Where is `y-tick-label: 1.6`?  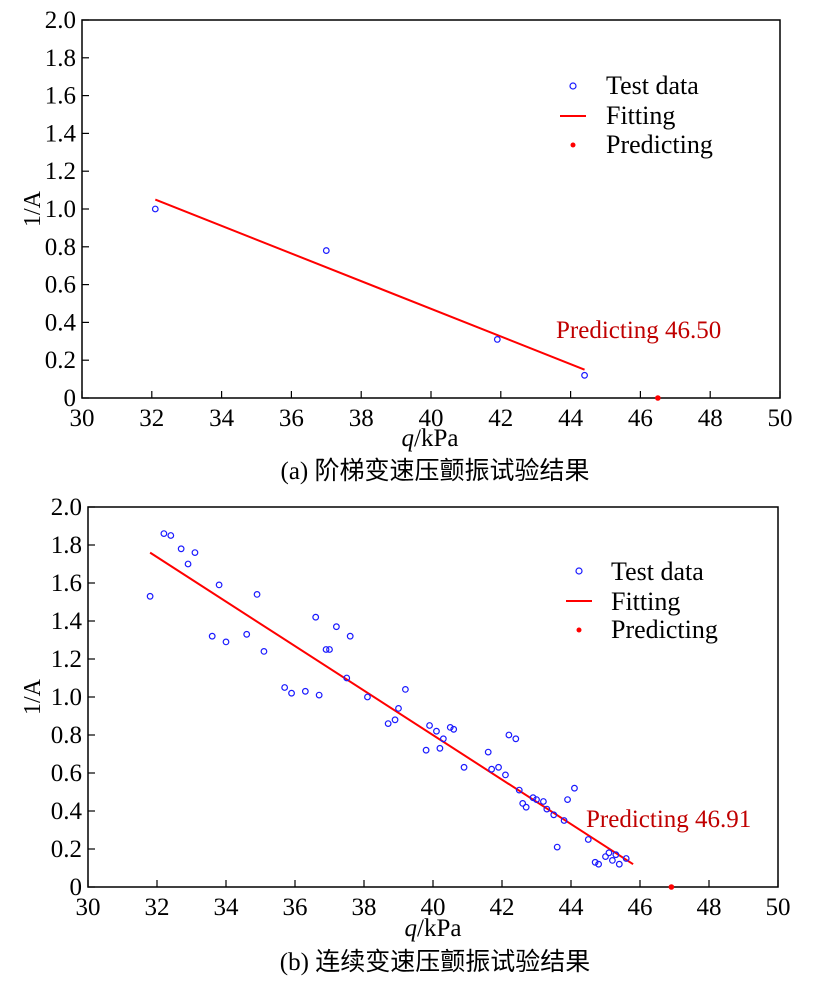
y-tick-label: 1.6 is located at coordinates (60, 96).